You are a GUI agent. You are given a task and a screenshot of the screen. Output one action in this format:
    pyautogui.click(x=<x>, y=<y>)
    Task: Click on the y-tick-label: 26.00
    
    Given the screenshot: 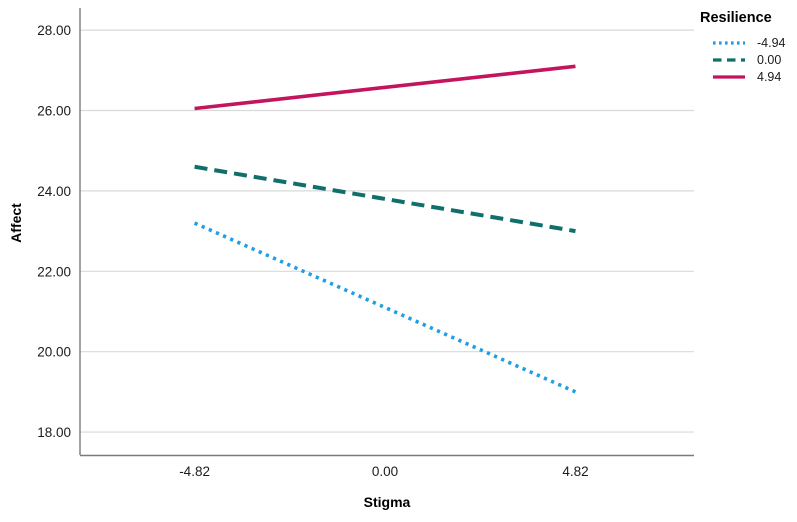 What is the action you would take?
    pyautogui.click(x=54, y=111)
    